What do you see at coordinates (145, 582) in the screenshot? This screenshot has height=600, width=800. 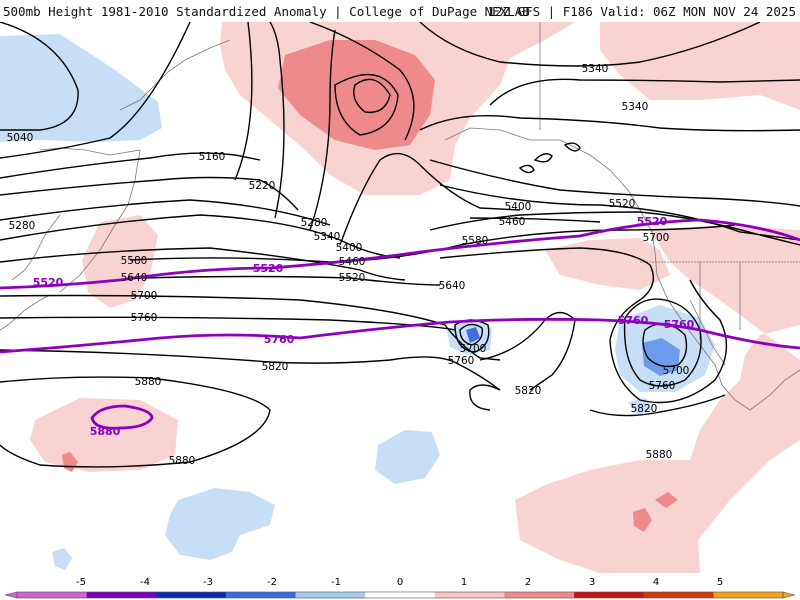 I see `colorbar-tick-label: -4` at bounding box center [145, 582].